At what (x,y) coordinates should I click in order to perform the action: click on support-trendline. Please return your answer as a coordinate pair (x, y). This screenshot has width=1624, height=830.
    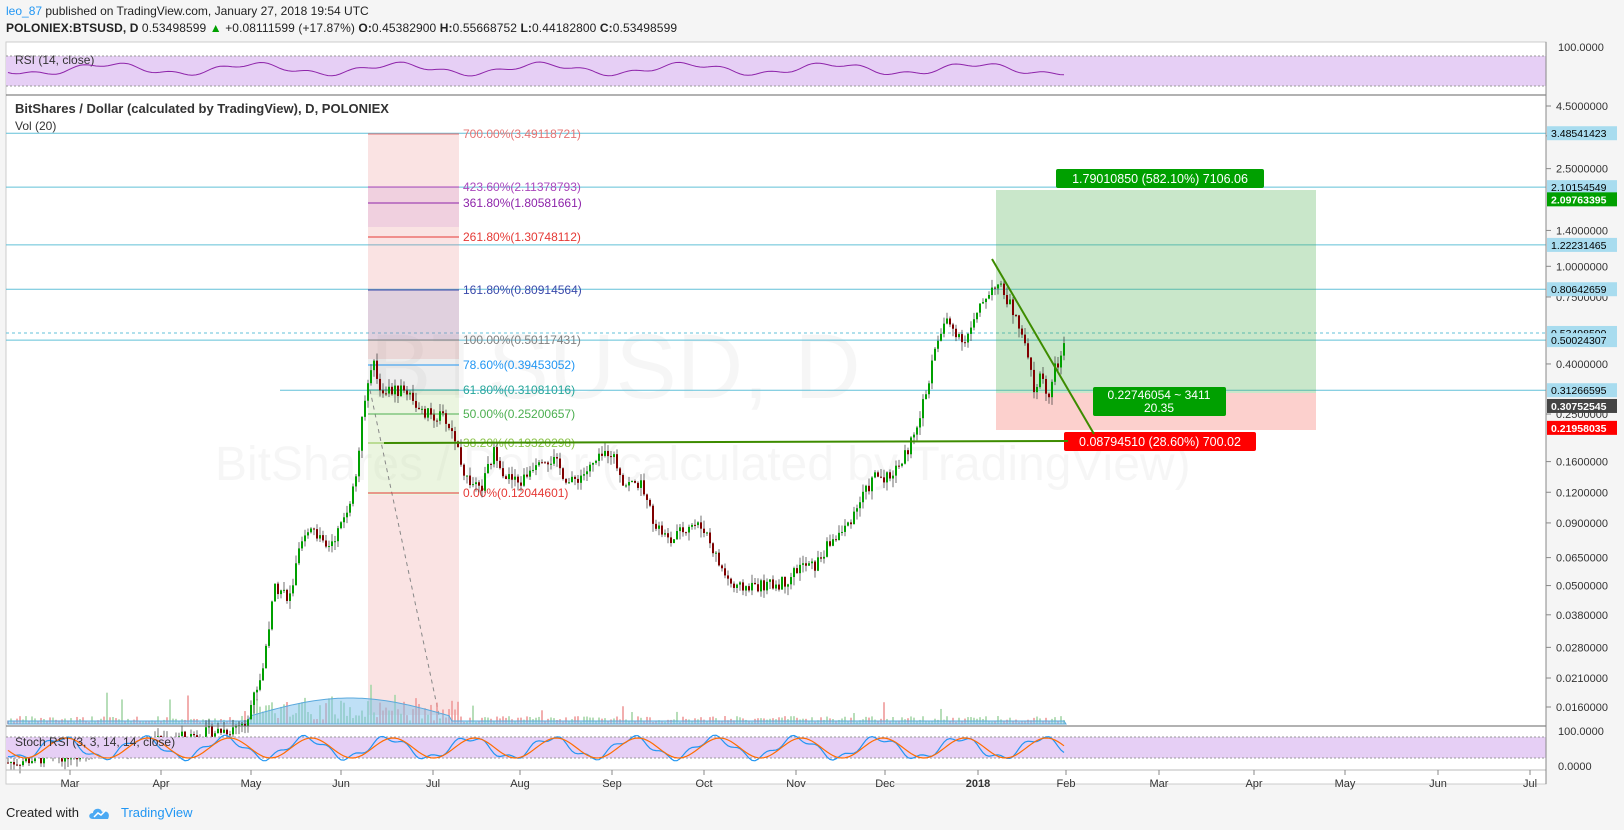
    Looking at the image, I should click on (726, 442).